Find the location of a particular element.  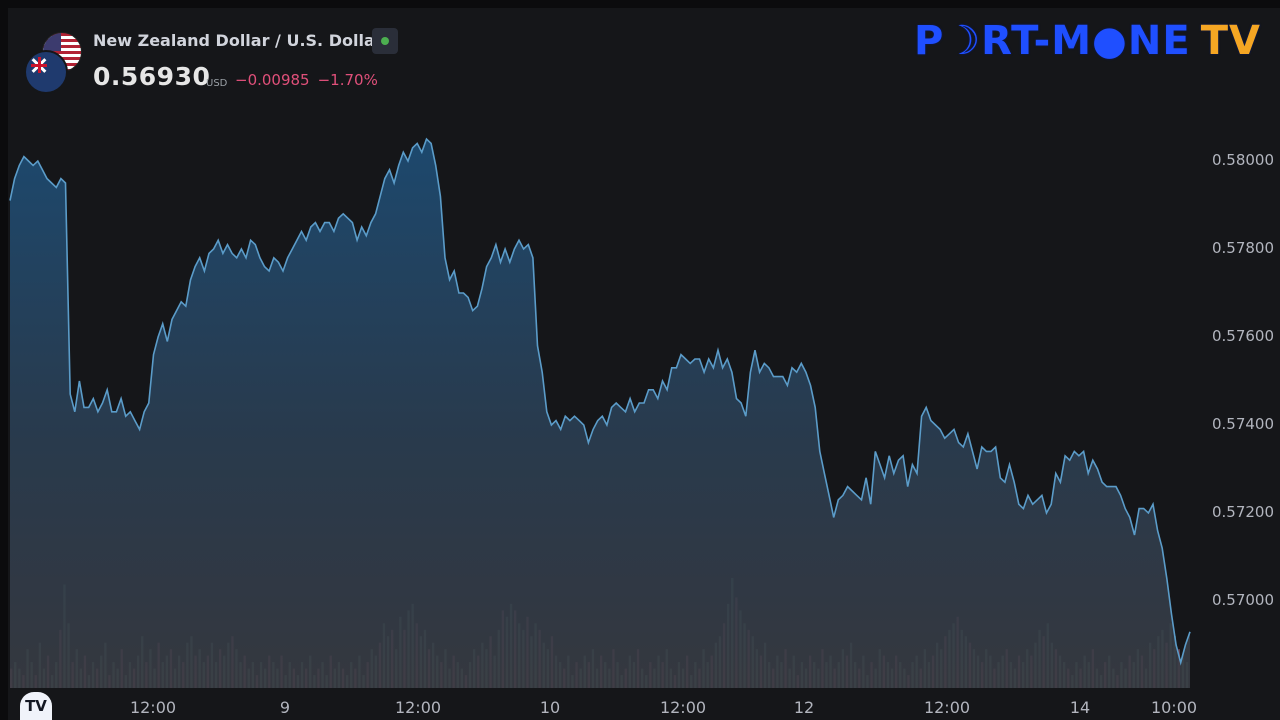

currency-flags is located at coordinates (54, 63).